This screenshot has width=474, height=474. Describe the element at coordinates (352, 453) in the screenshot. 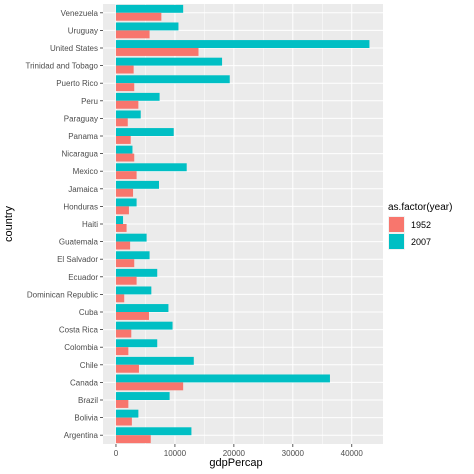

I see `x-tick-label: 40000` at that location.